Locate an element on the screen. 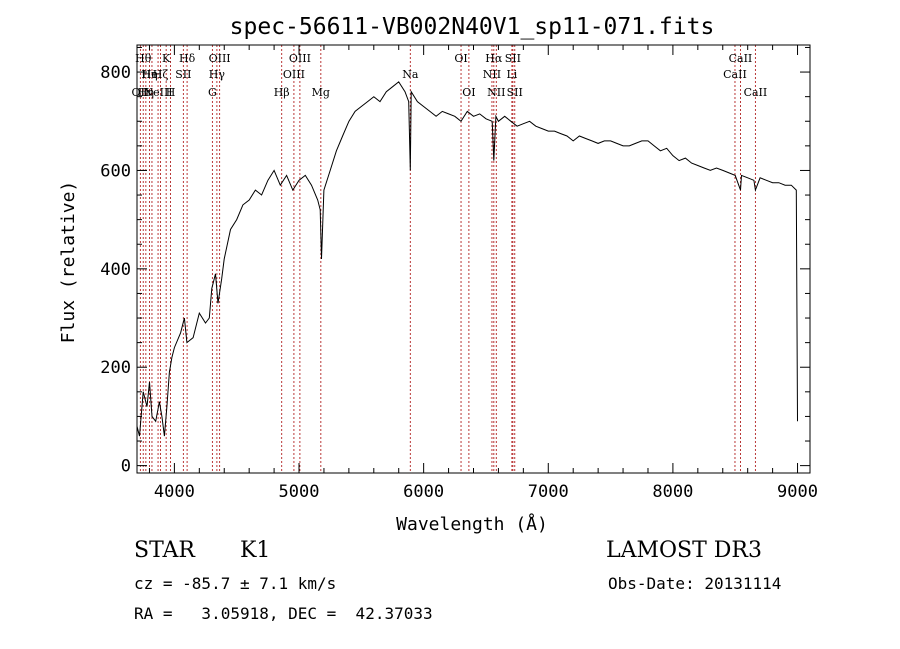 The height and width of the screenshot is (649, 900). x-tick-label: 7000 is located at coordinates (548, 492).